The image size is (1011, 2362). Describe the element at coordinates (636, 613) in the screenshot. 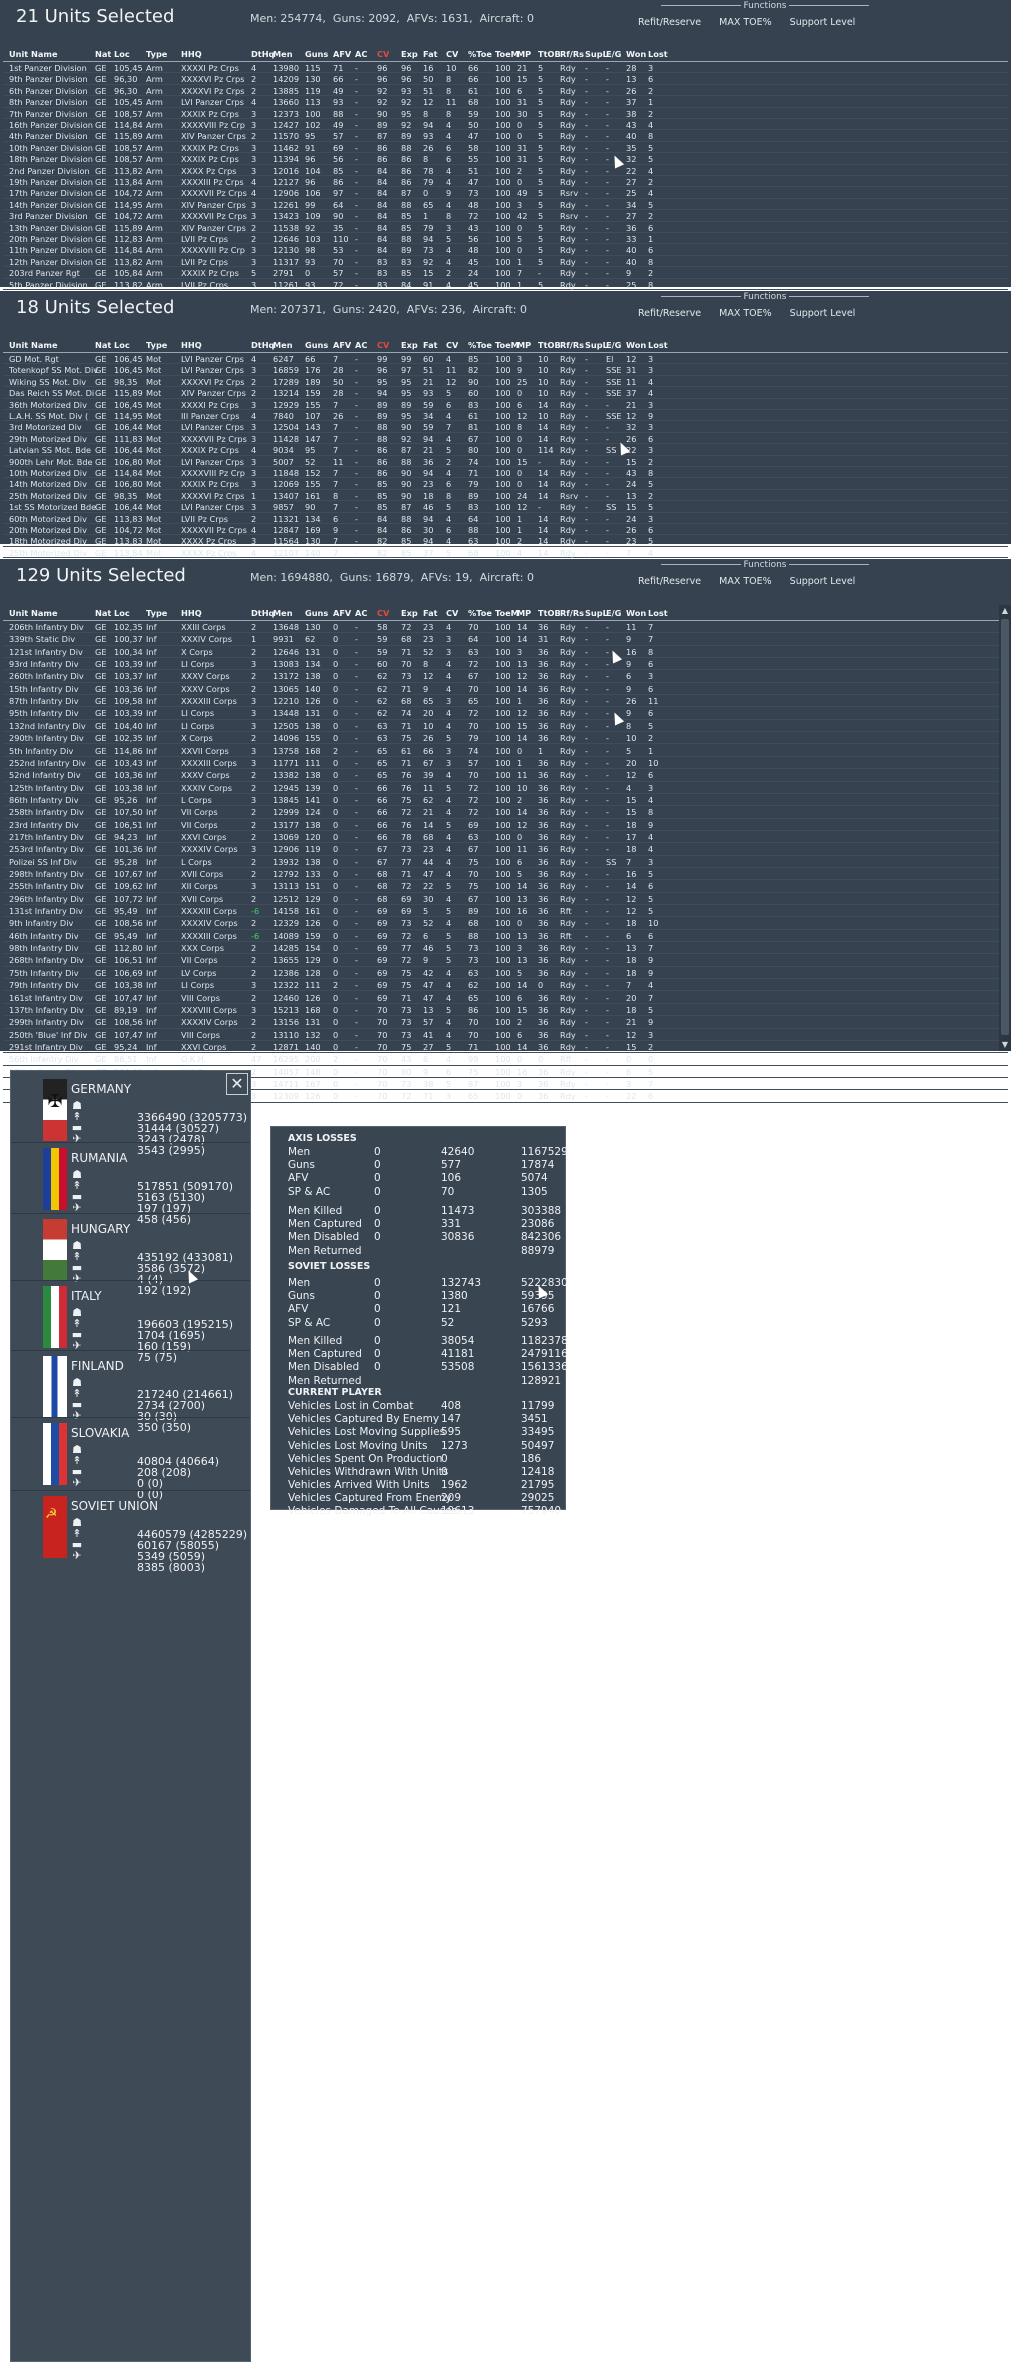

I see `column-header-won: Won` at that location.